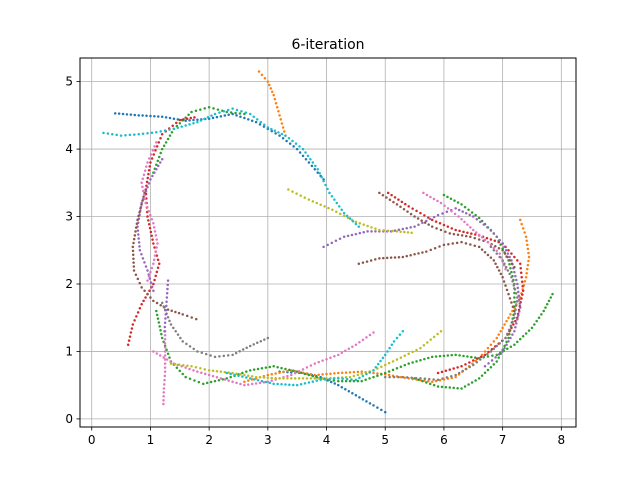 The width and height of the screenshot is (640, 480). Describe the element at coordinates (444, 440) in the screenshot. I see `x-tick-label: 6` at that location.